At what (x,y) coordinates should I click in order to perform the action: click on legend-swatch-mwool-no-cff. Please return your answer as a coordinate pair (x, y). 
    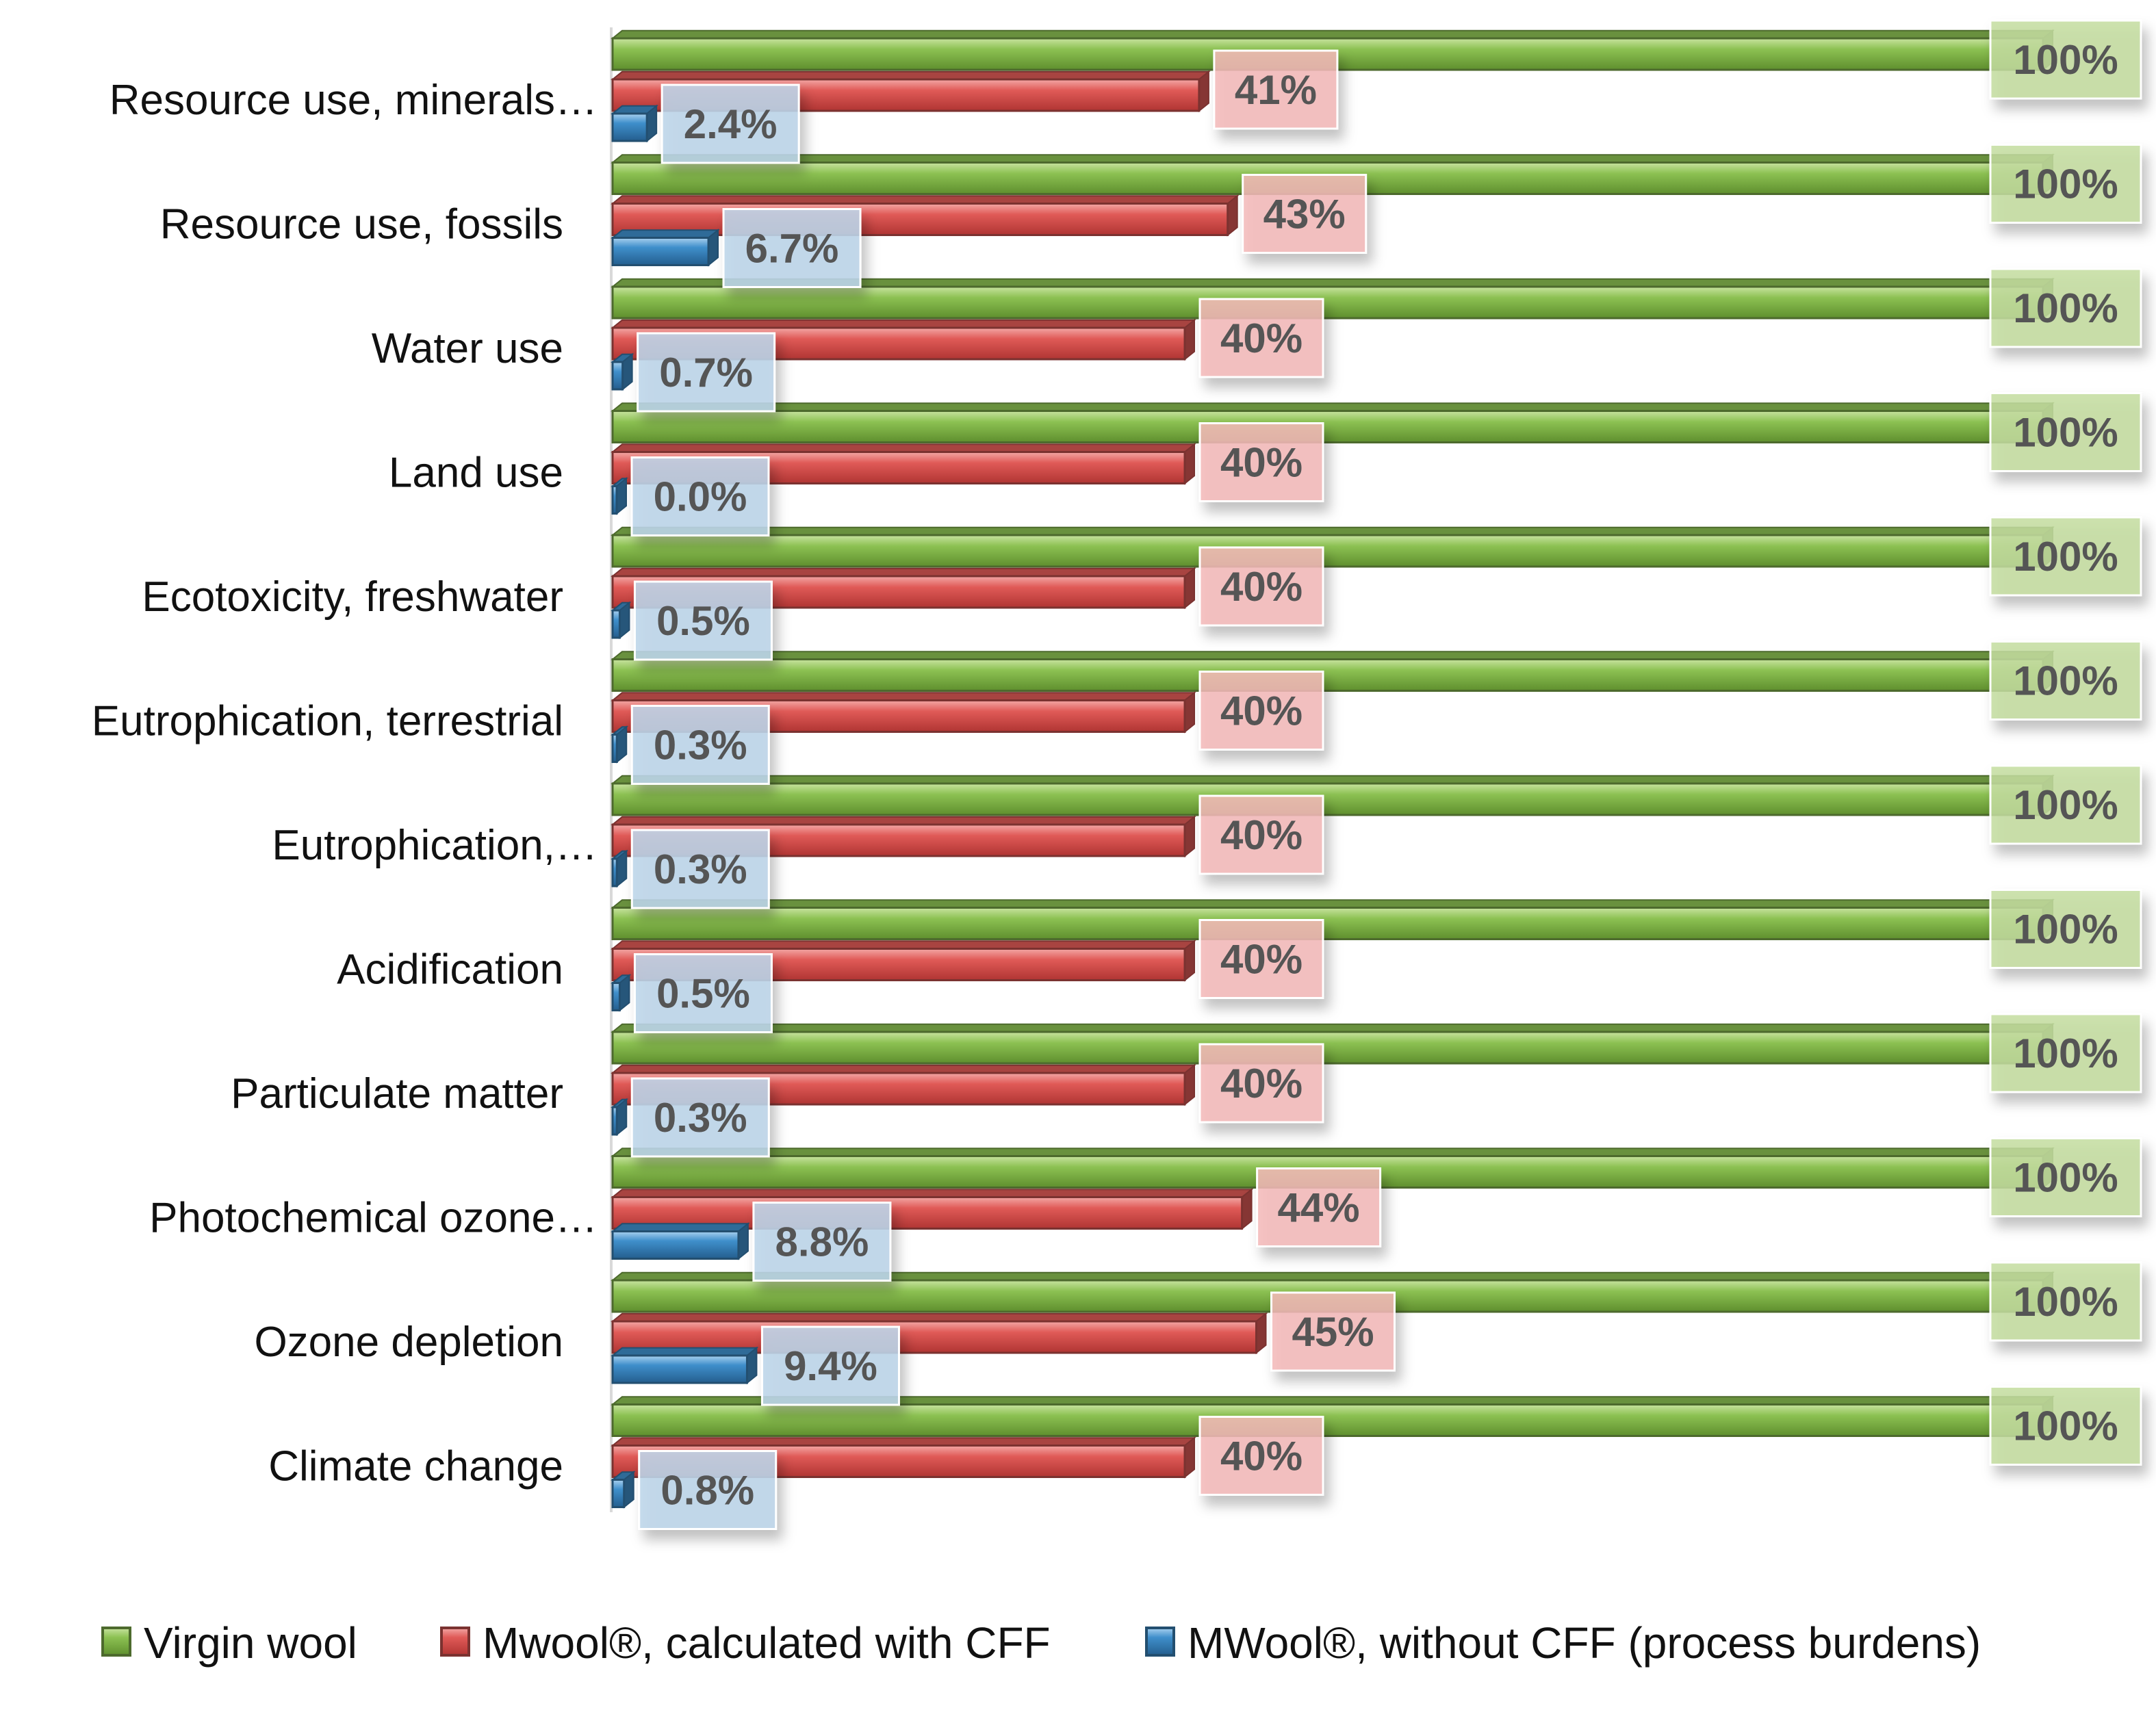
    Looking at the image, I should click on (1160, 1642).